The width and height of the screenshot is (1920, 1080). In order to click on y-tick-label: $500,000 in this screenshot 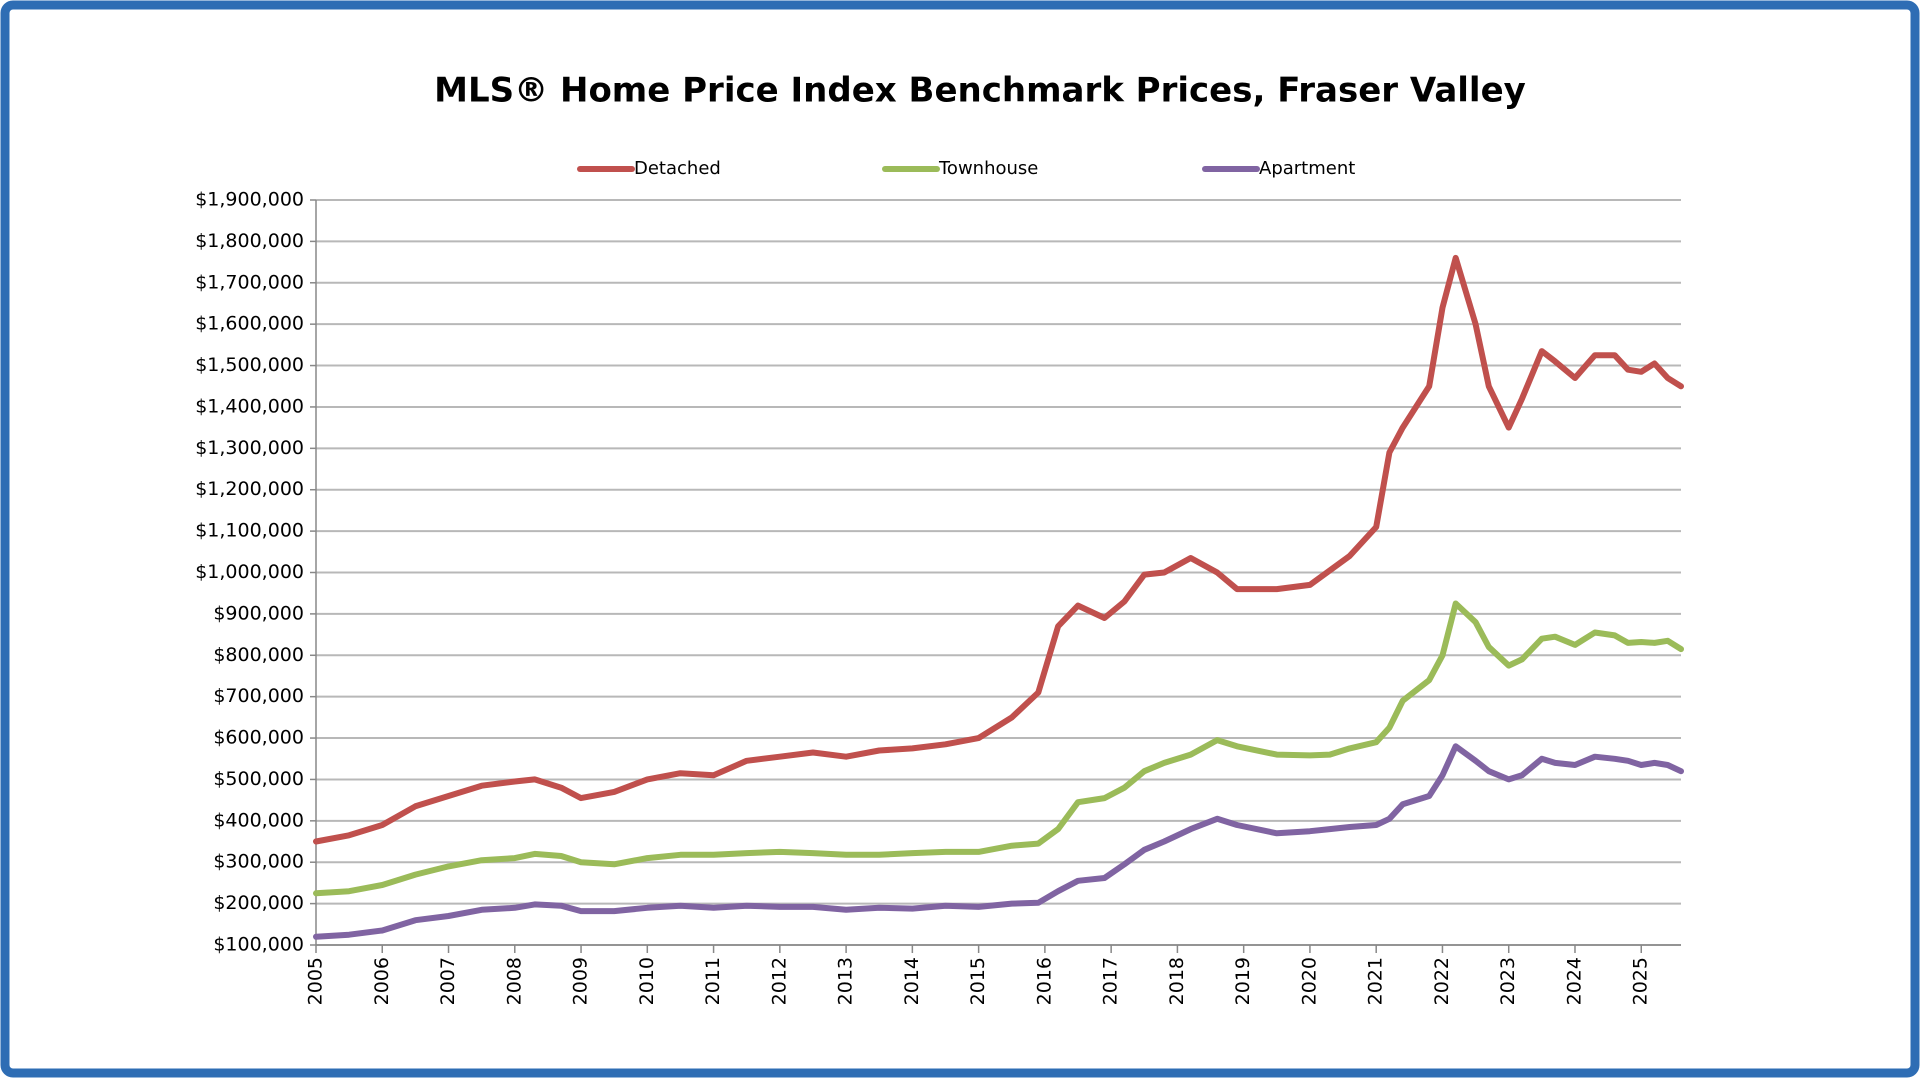, I will do `click(258, 779)`.